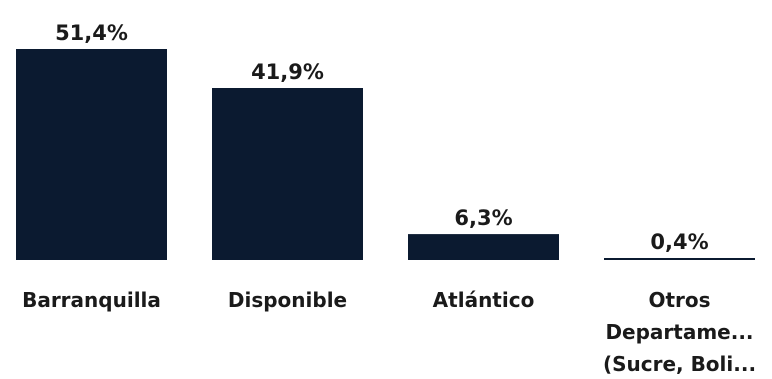 The image size is (772, 379). I want to click on category-label: Disponible, so click(287, 300).